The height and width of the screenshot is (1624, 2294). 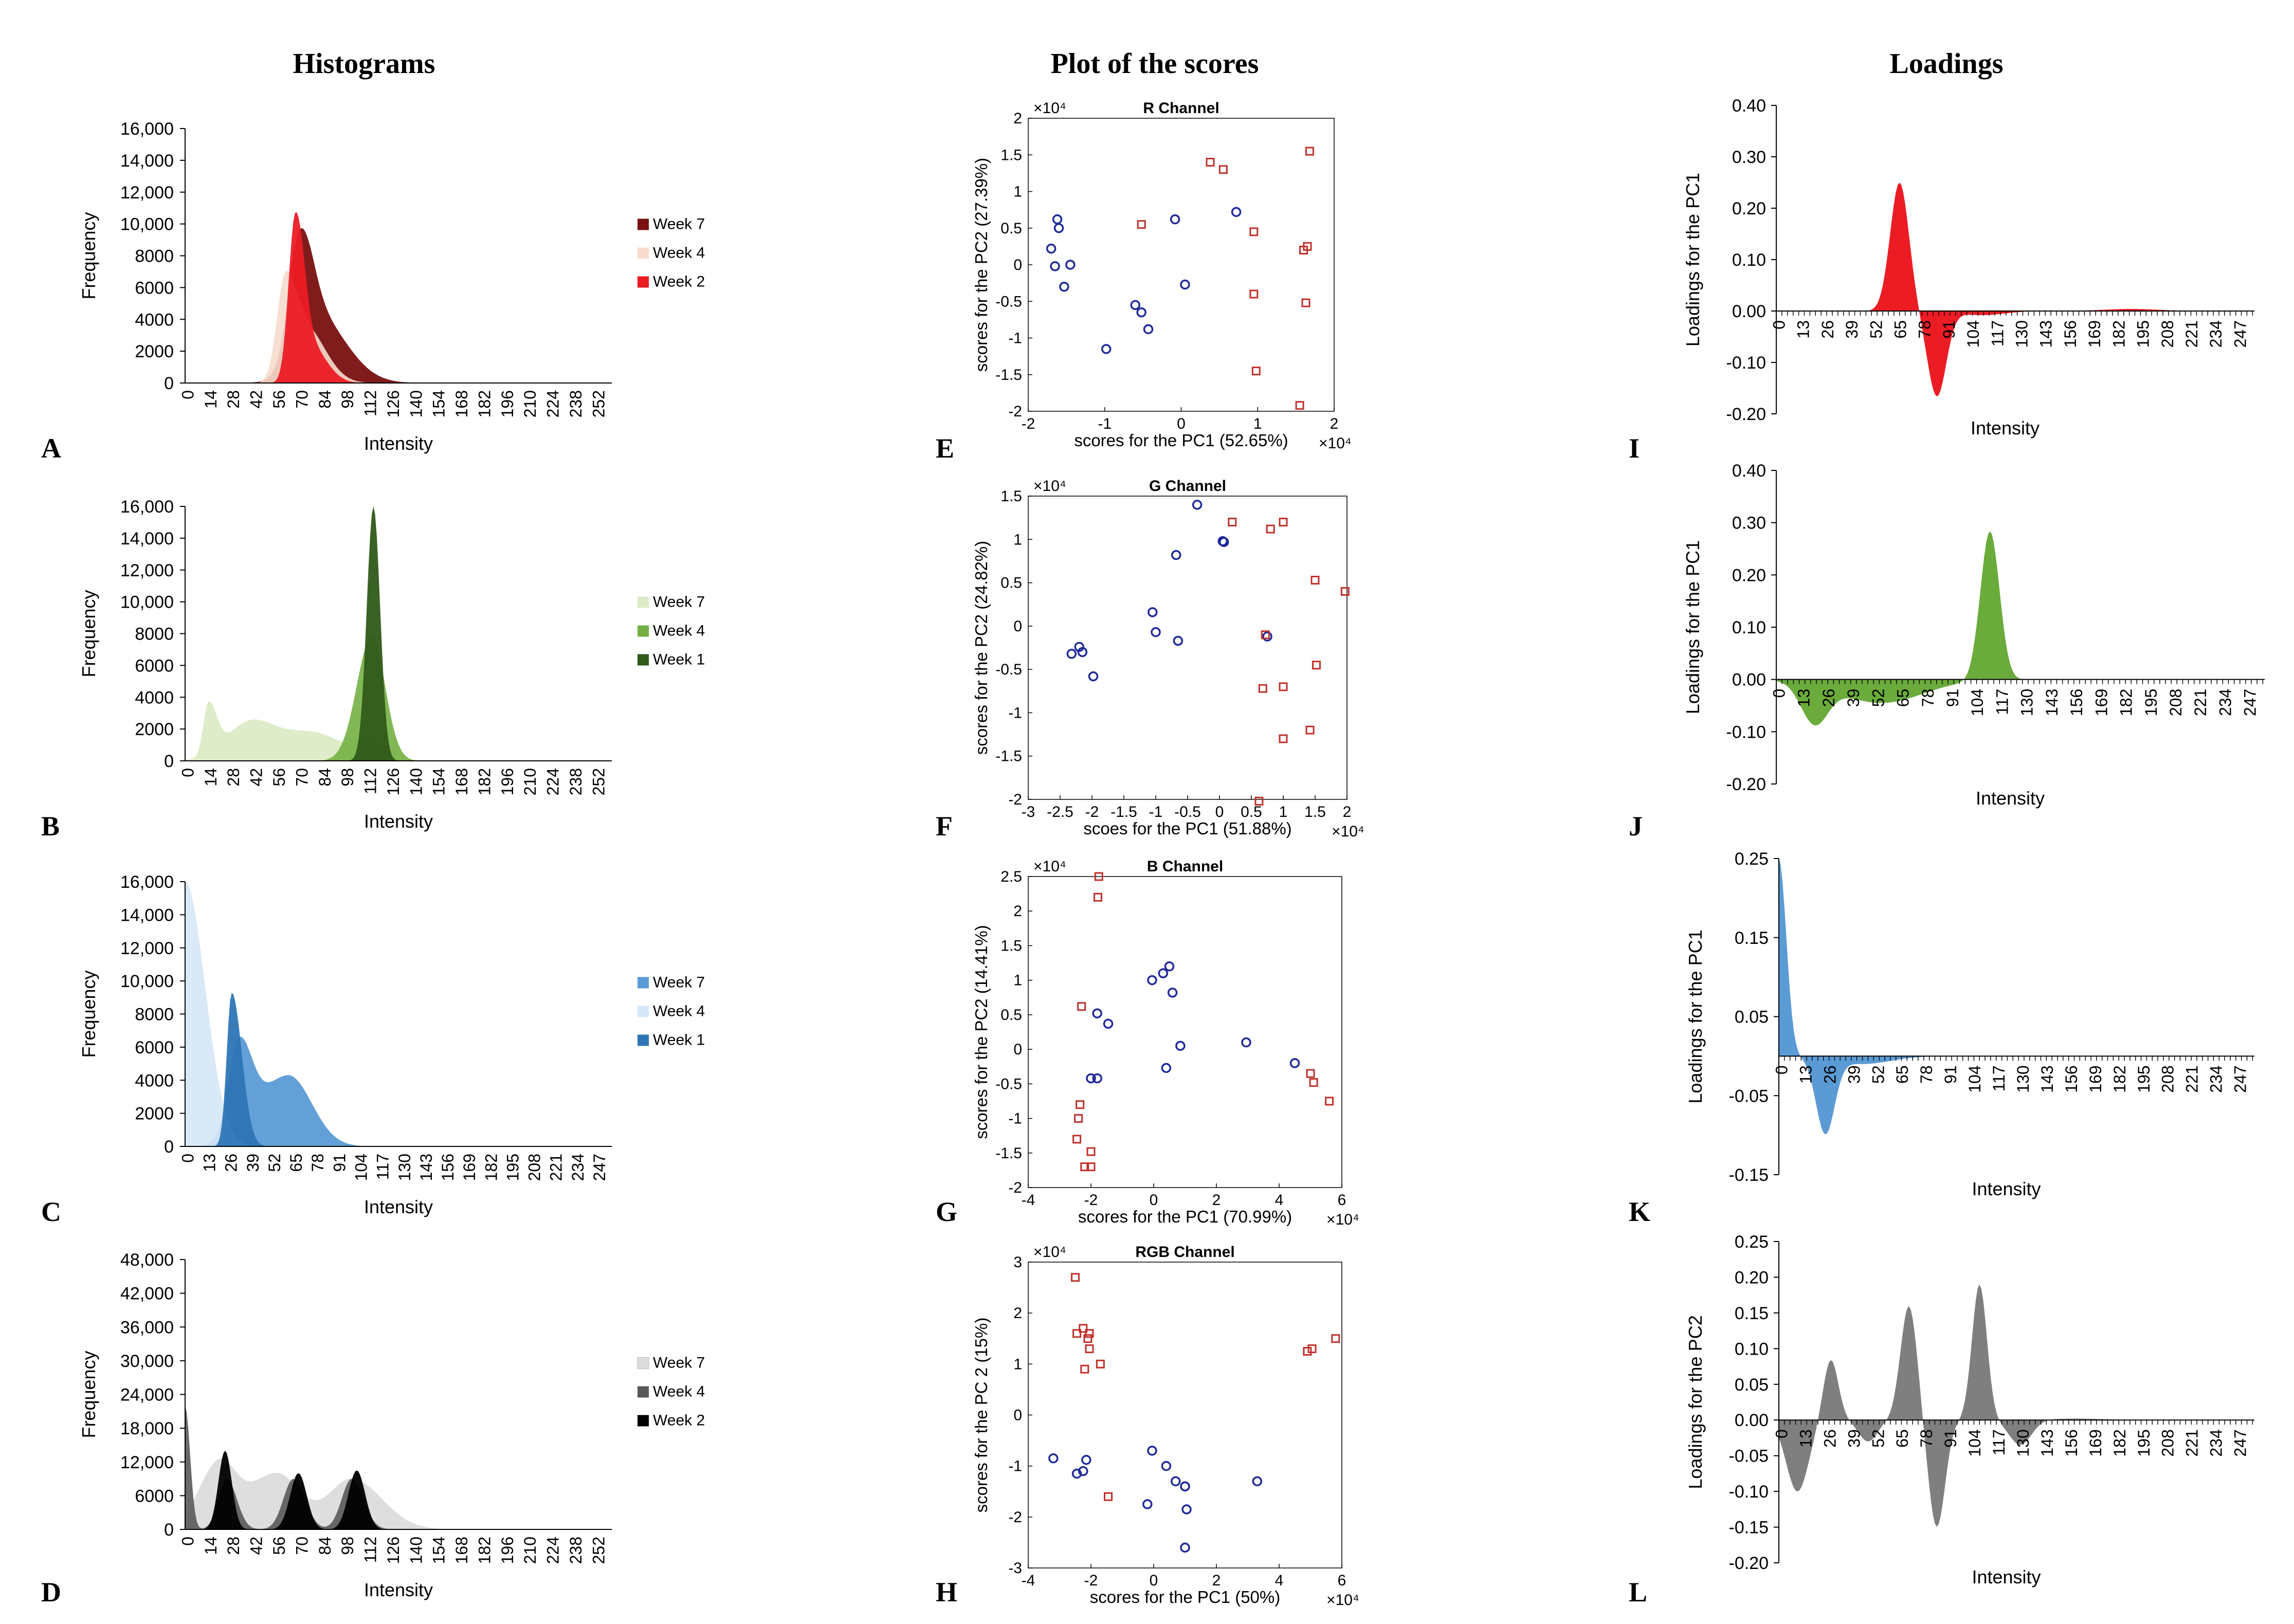 What do you see at coordinates (1950, 1074) in the screenshot?
I see `x-tick-label: 91` at bounding box center [1950, 1074].